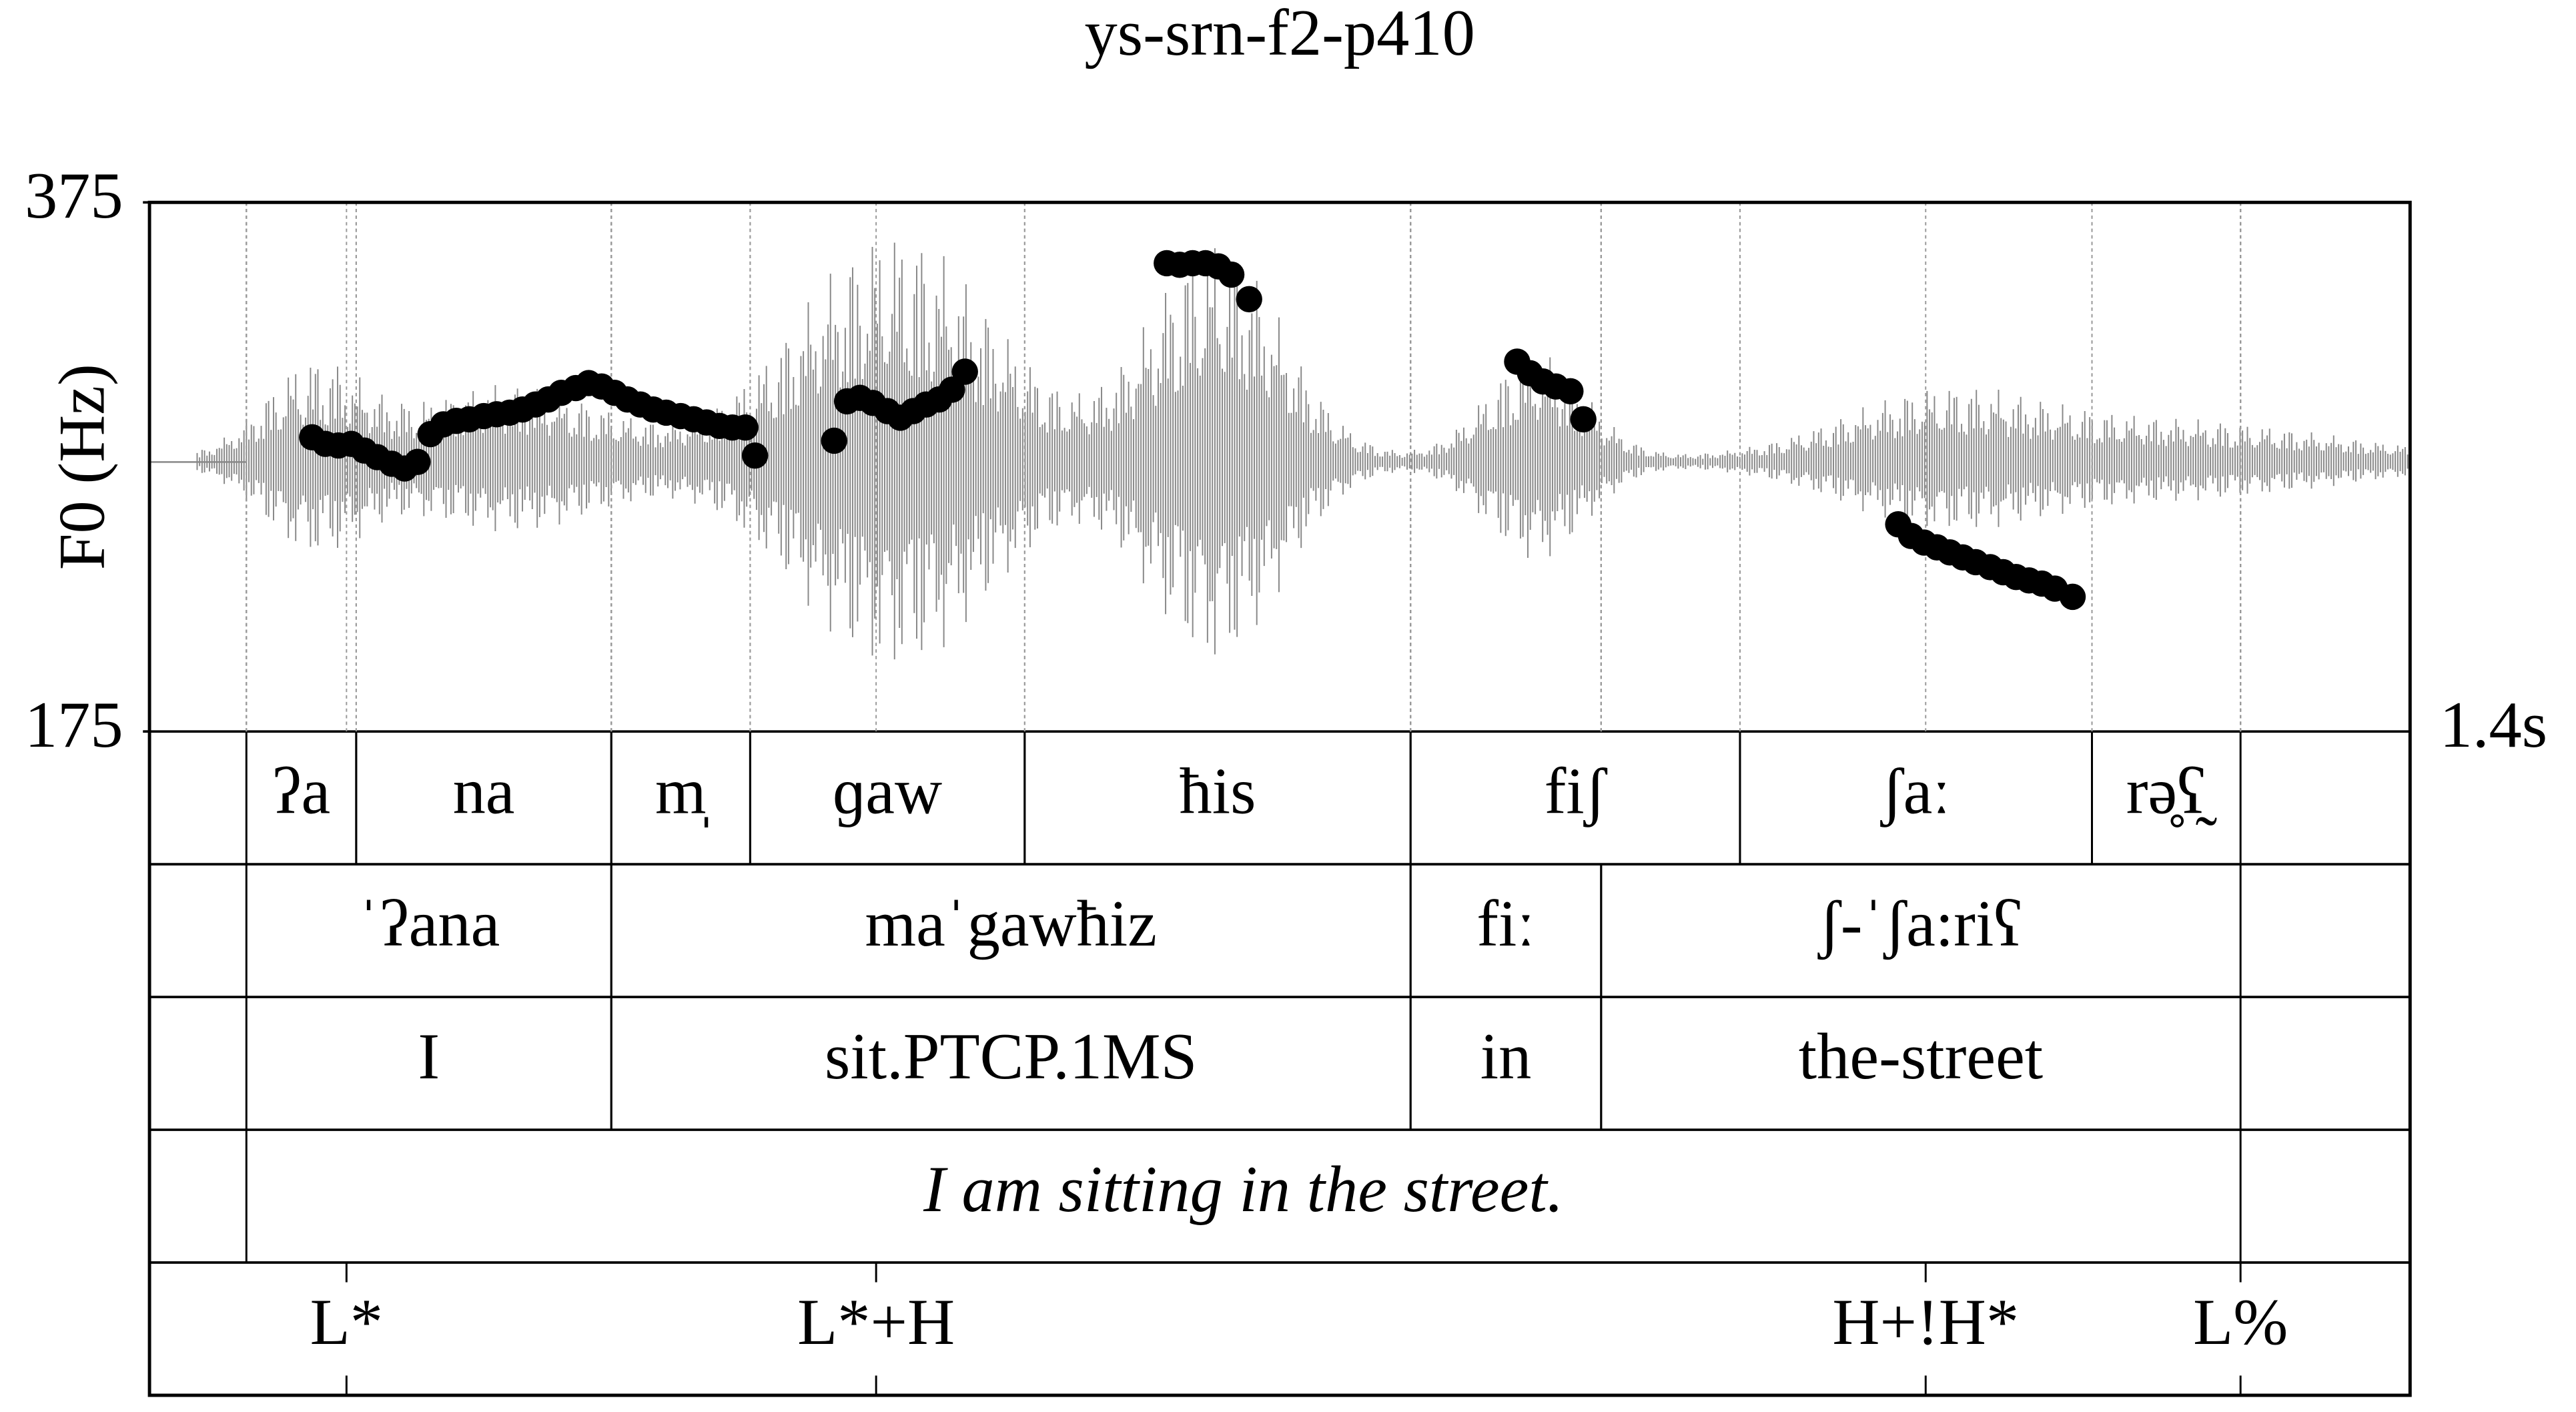  What do you see at coordinates (1915, 791) in the screenshot?
I see `interval-label: ʃaː` at bounding box center [1915, 791].